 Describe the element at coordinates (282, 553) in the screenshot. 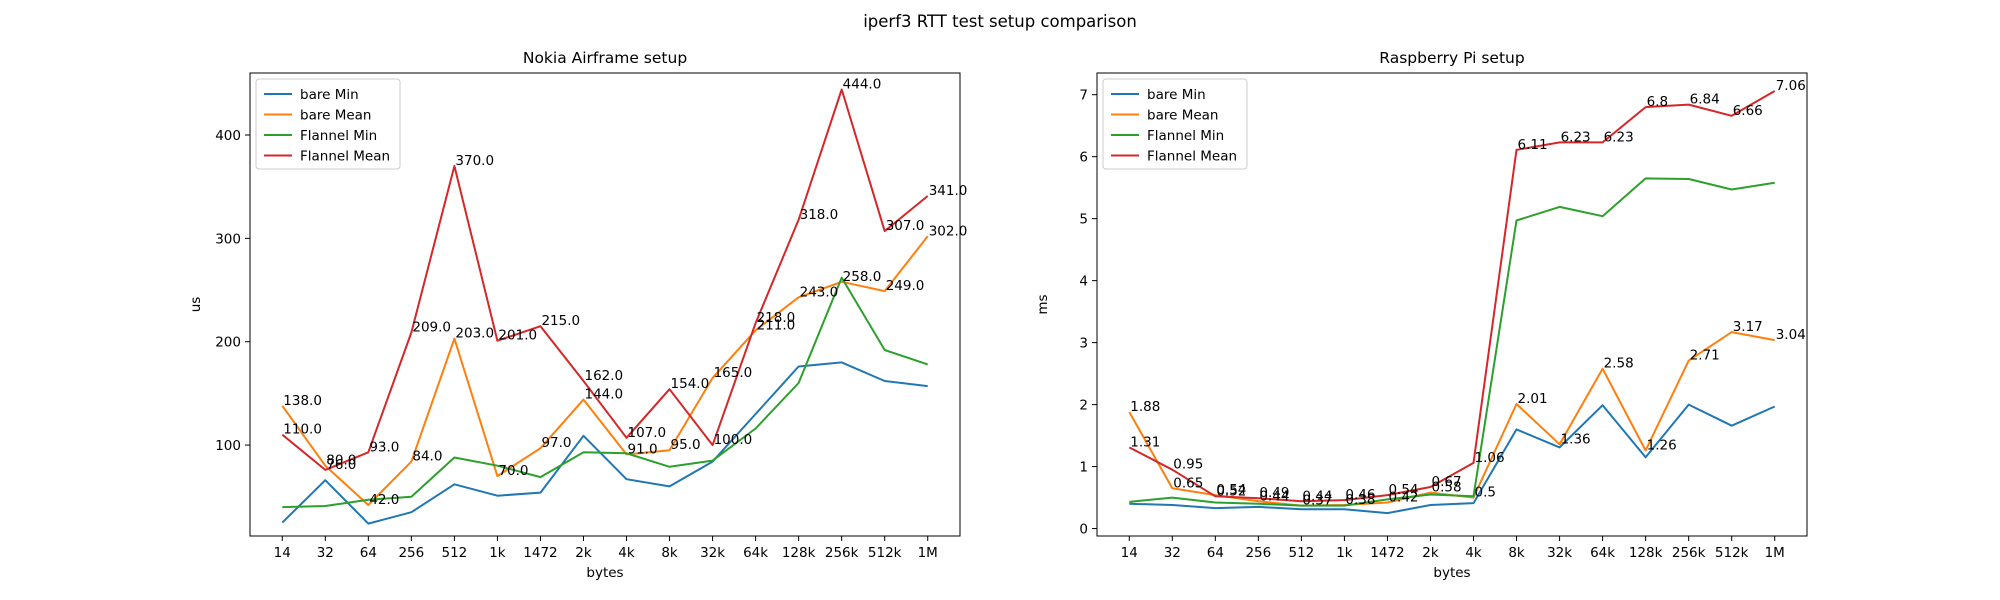

I see `nokia-x-tick-label: 14` at that location.